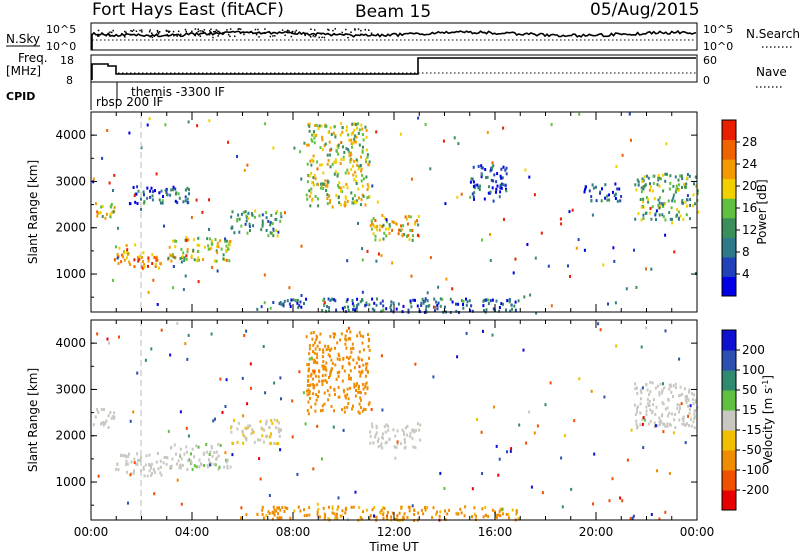 This screenshot has width=800, height=554. What do you see at coordinates (69, 80) in the screenshot?
I see `freq-tick-bottom: 8` at bounding box center [69, 80].